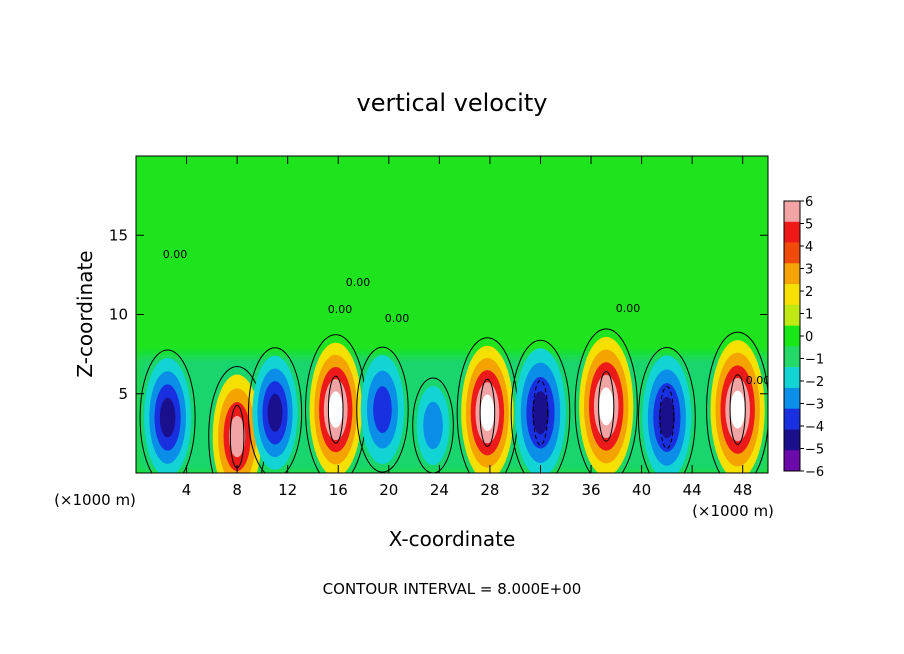 Image resolution: width=904 pixels, height=654 pixels. Describe the element at coordinates (287, 490) in the screenshot. I see `x-tick-label: 12` at that location.